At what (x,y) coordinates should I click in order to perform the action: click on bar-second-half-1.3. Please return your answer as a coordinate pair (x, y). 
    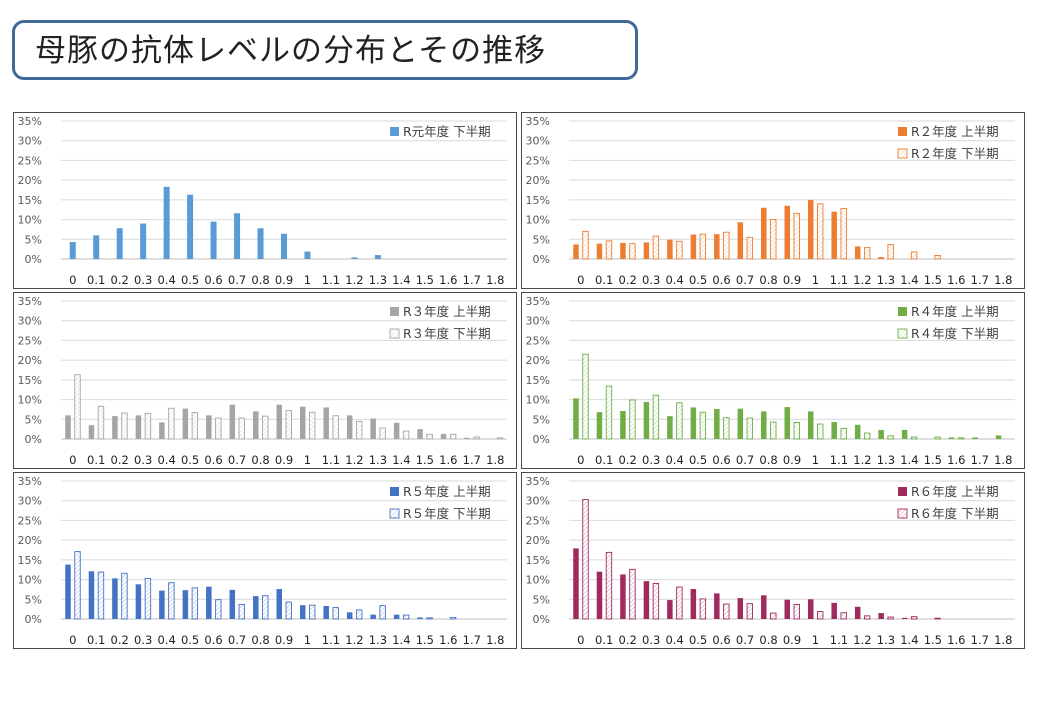
    Looking at the image, I should click on (890, 251).